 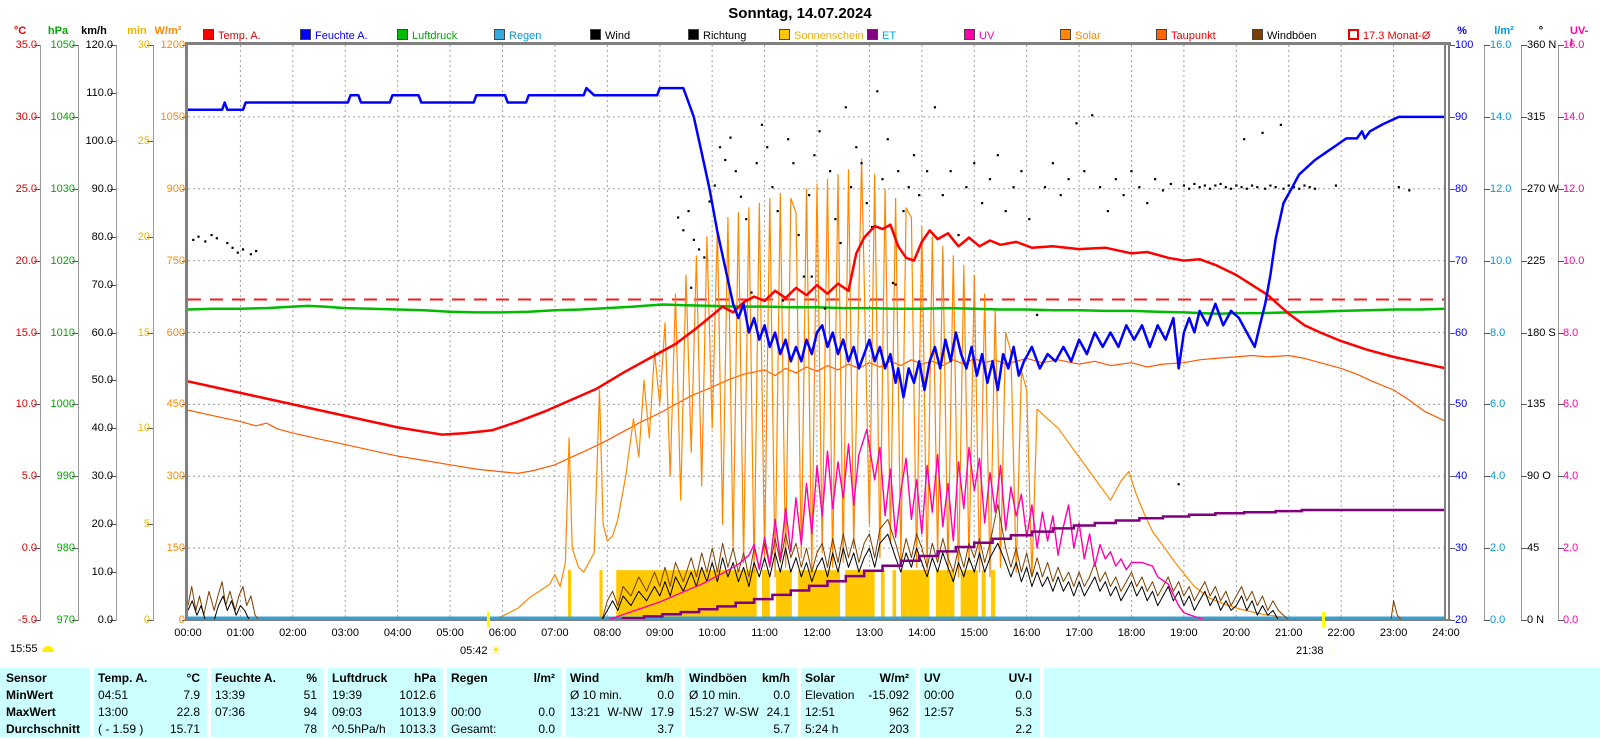 I want to click on legend-item-6: Sonnenschein, so click(x=821, y=35).